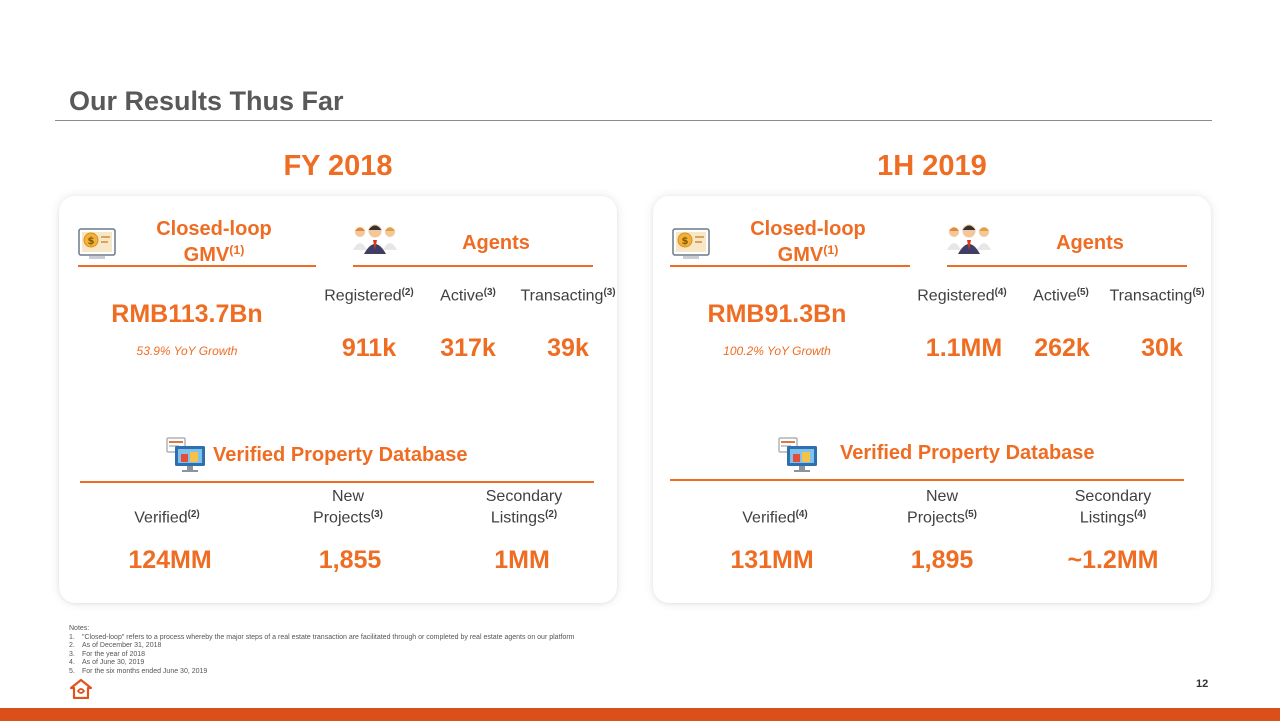  What do you see at coordinates (775, 518) in the screenshot?
I see `database-label-verified: Verified(4)` at bounding box center [775, 518].